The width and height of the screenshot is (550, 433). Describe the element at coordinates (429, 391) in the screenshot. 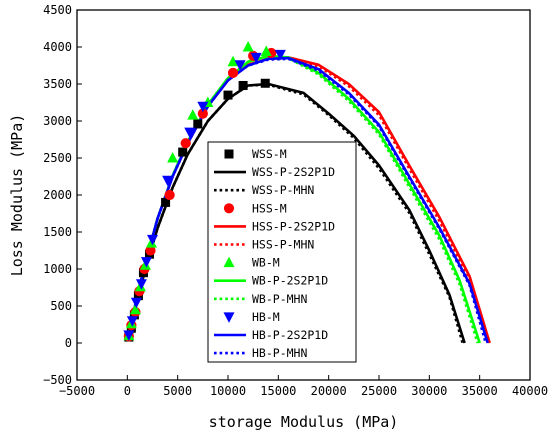

I see `x-tick-label: 30000` at that location.